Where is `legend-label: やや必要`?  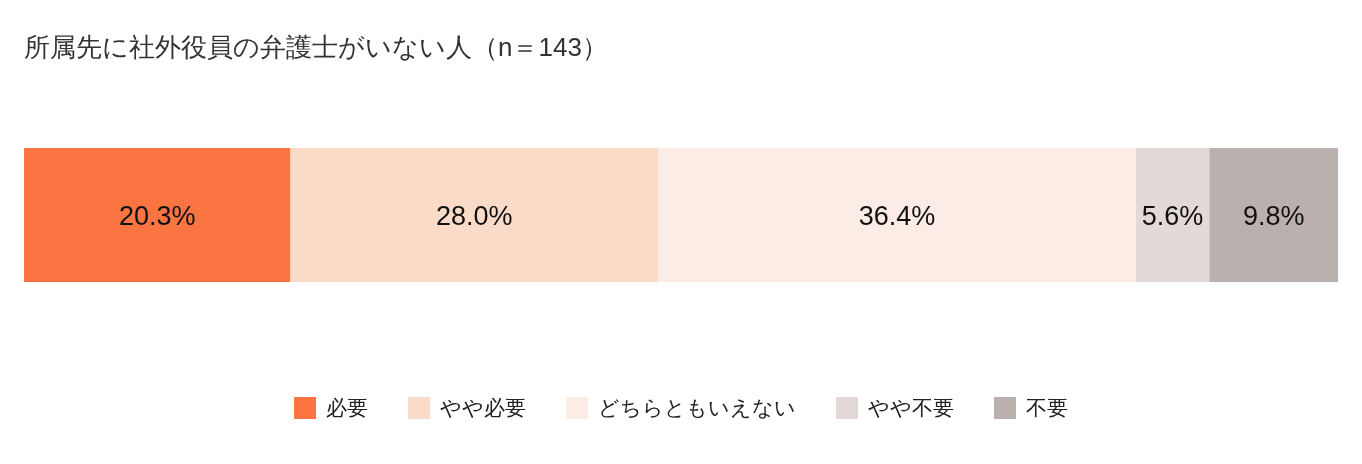 legend-label: やや必要 is located at coordinates (483, 407).